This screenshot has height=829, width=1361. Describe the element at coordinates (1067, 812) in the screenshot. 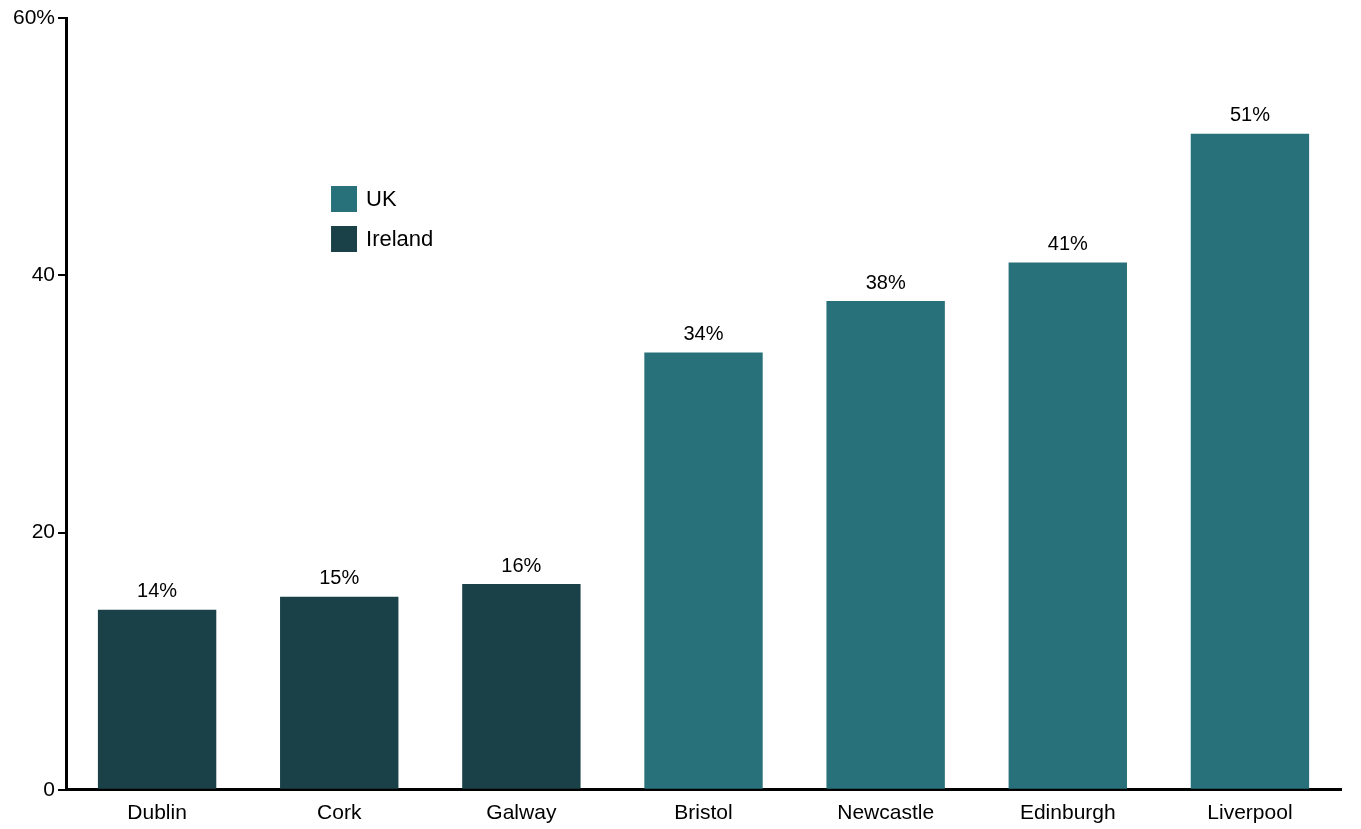

I see `x-tick-label: Edinburgh` at that location.